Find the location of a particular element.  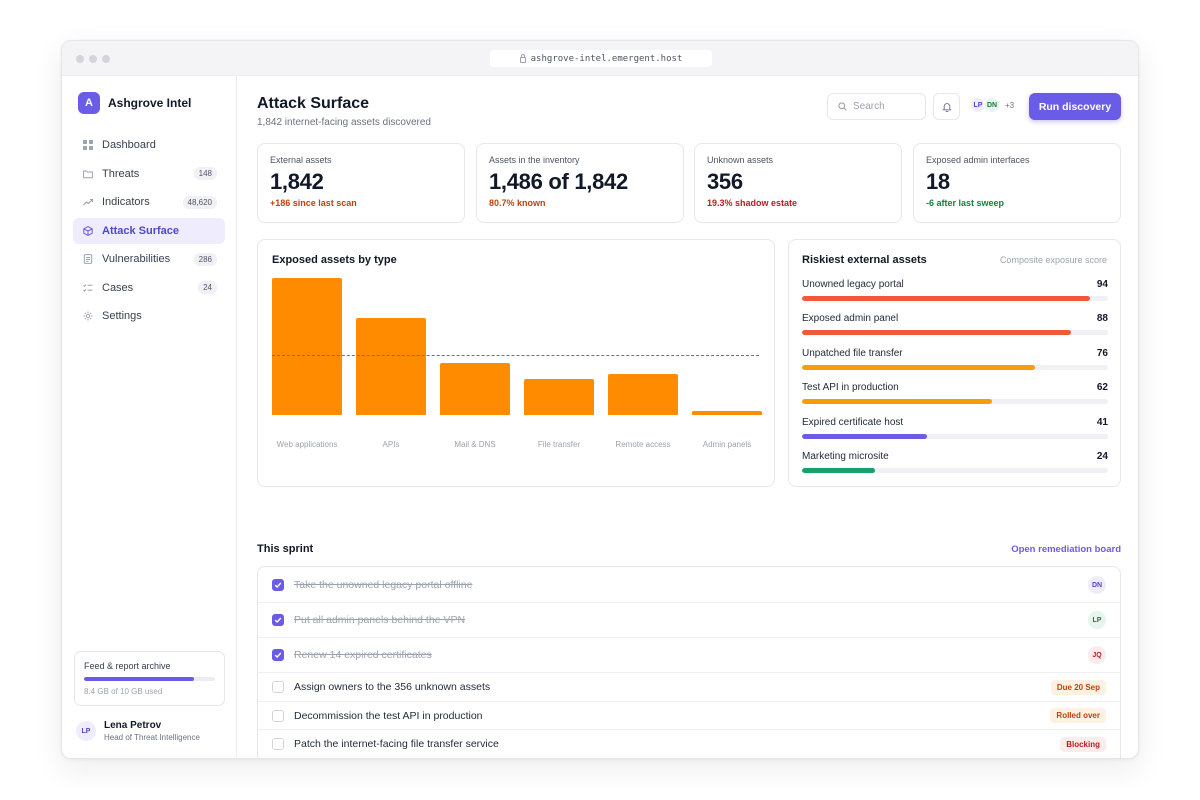

team-more-count: +3 is located at coordinates (1010, 105).